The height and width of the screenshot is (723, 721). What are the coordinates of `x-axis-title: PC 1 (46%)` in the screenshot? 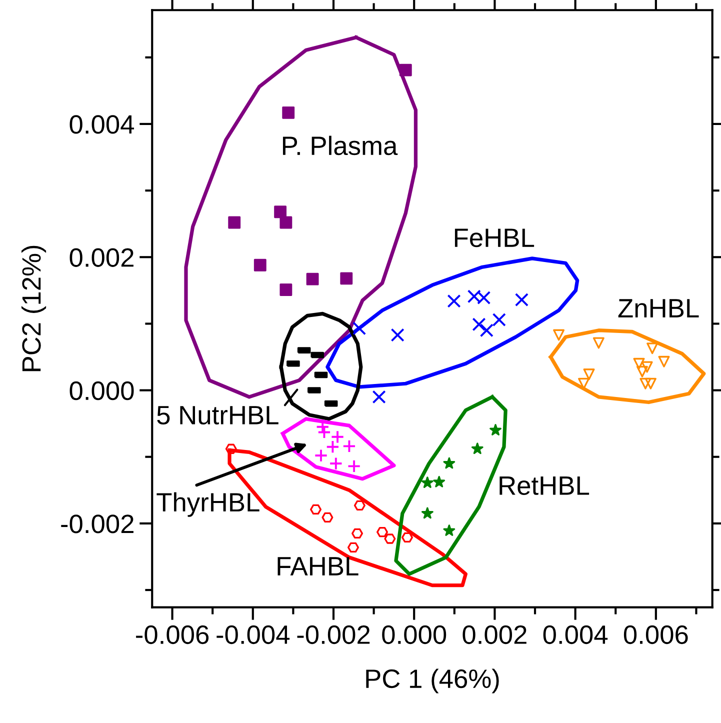 It's located at (432, 681).